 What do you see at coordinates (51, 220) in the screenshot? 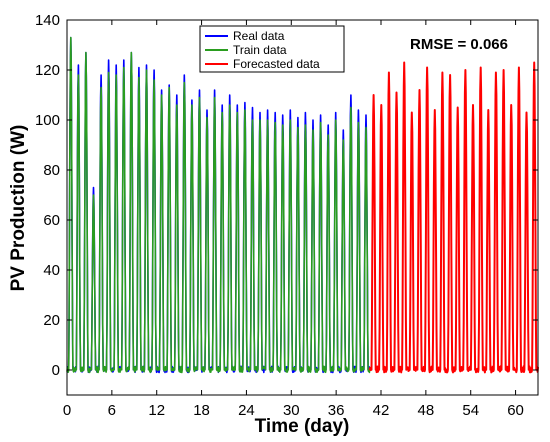
I see `y-tick-label: 60` at bounding box center [51, 220].